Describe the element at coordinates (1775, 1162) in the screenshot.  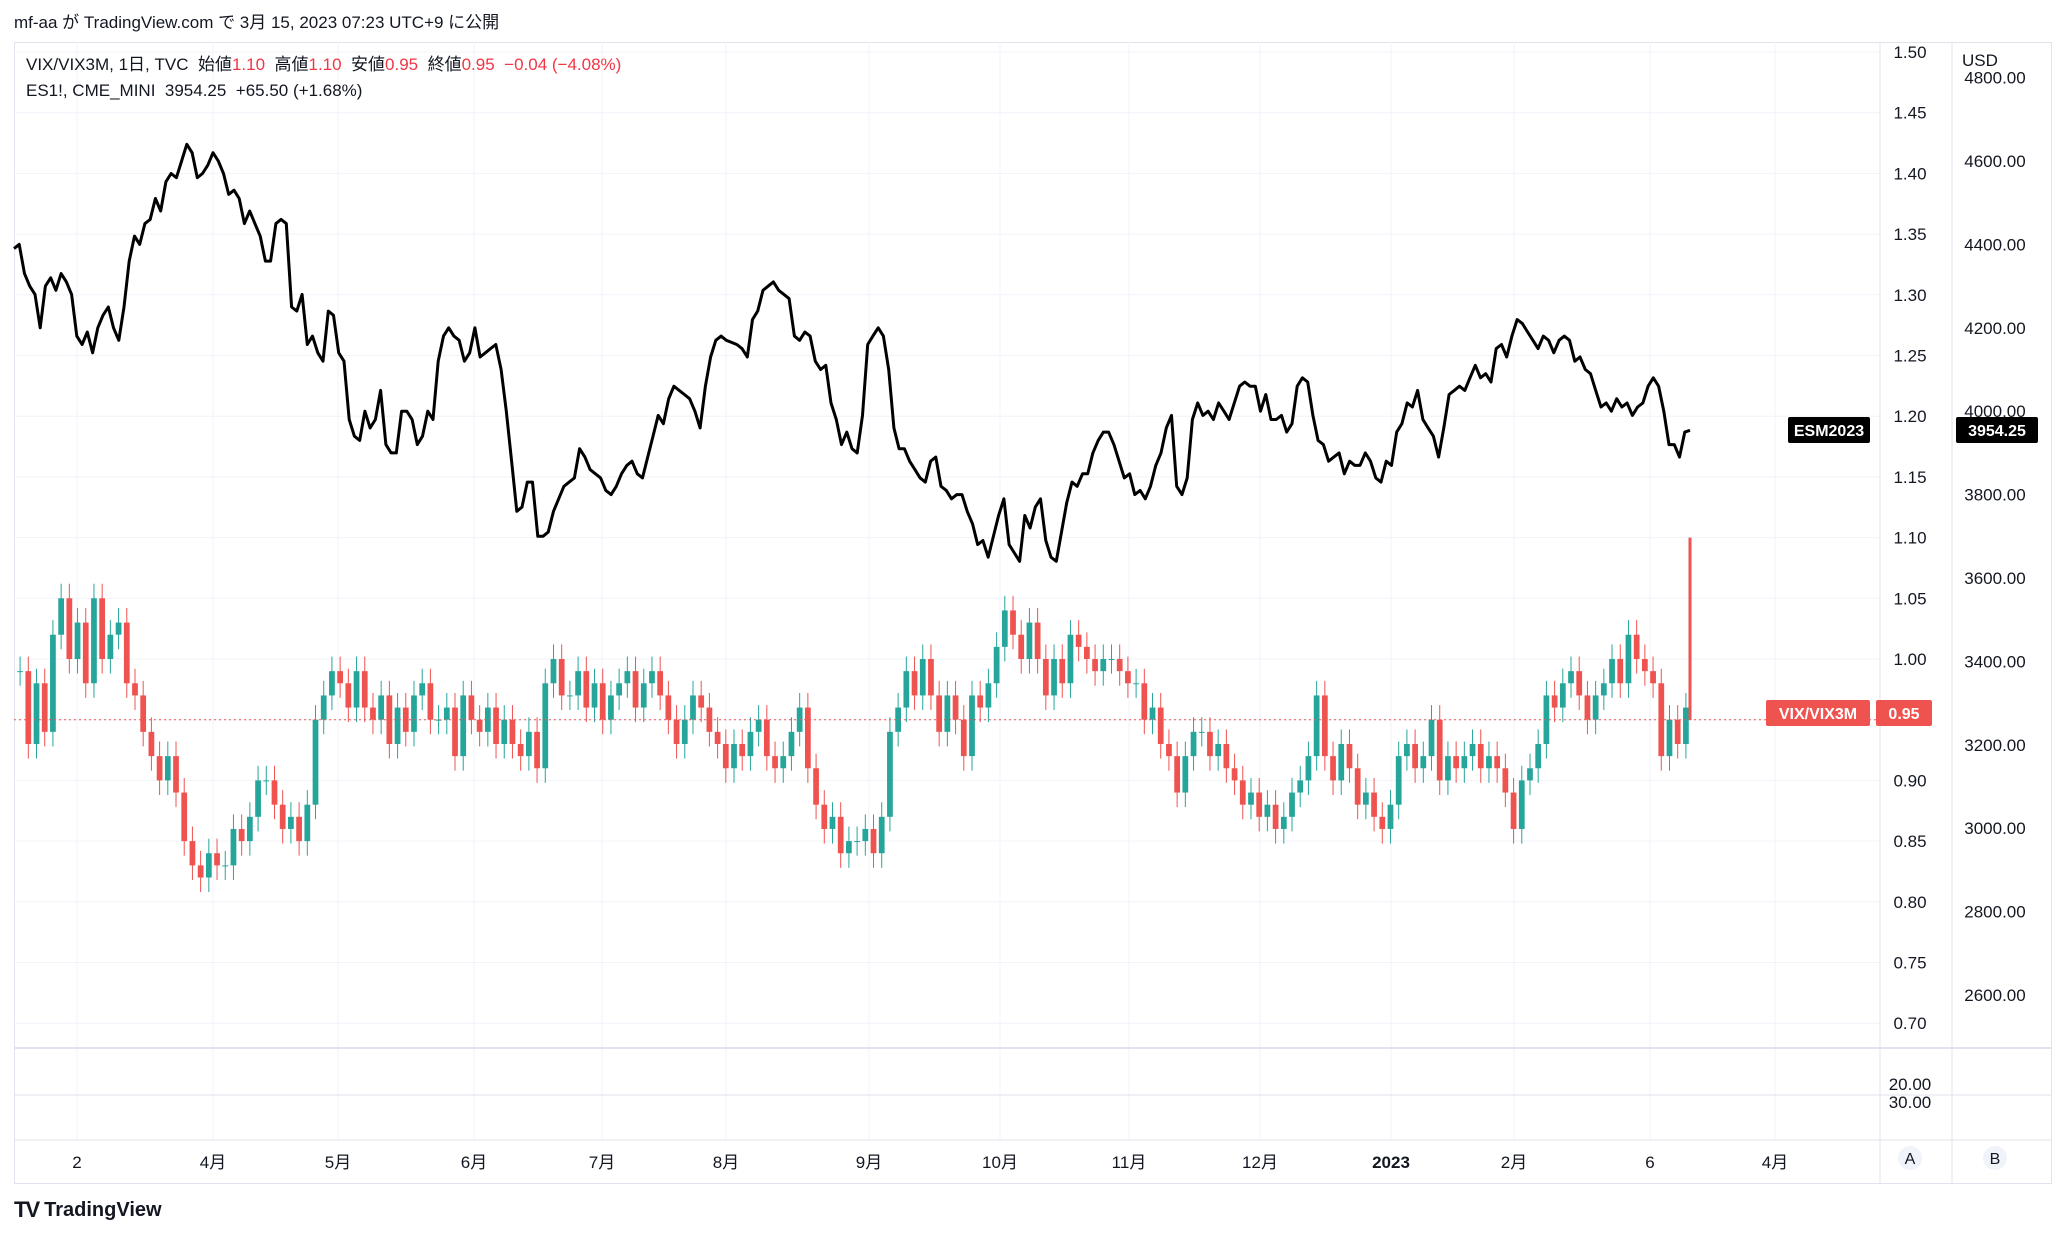
I see `time-axis-tick: 4月` at that location.